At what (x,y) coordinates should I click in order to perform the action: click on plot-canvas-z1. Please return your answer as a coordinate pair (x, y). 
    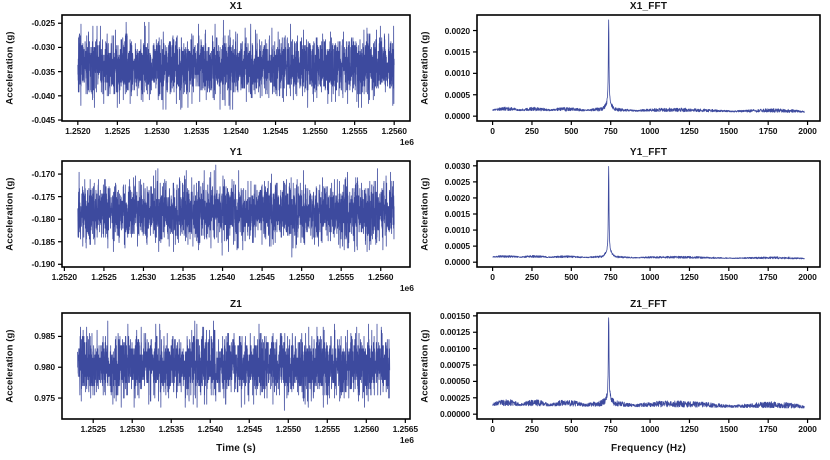
    Looking at the image, I should click on (234, 367).